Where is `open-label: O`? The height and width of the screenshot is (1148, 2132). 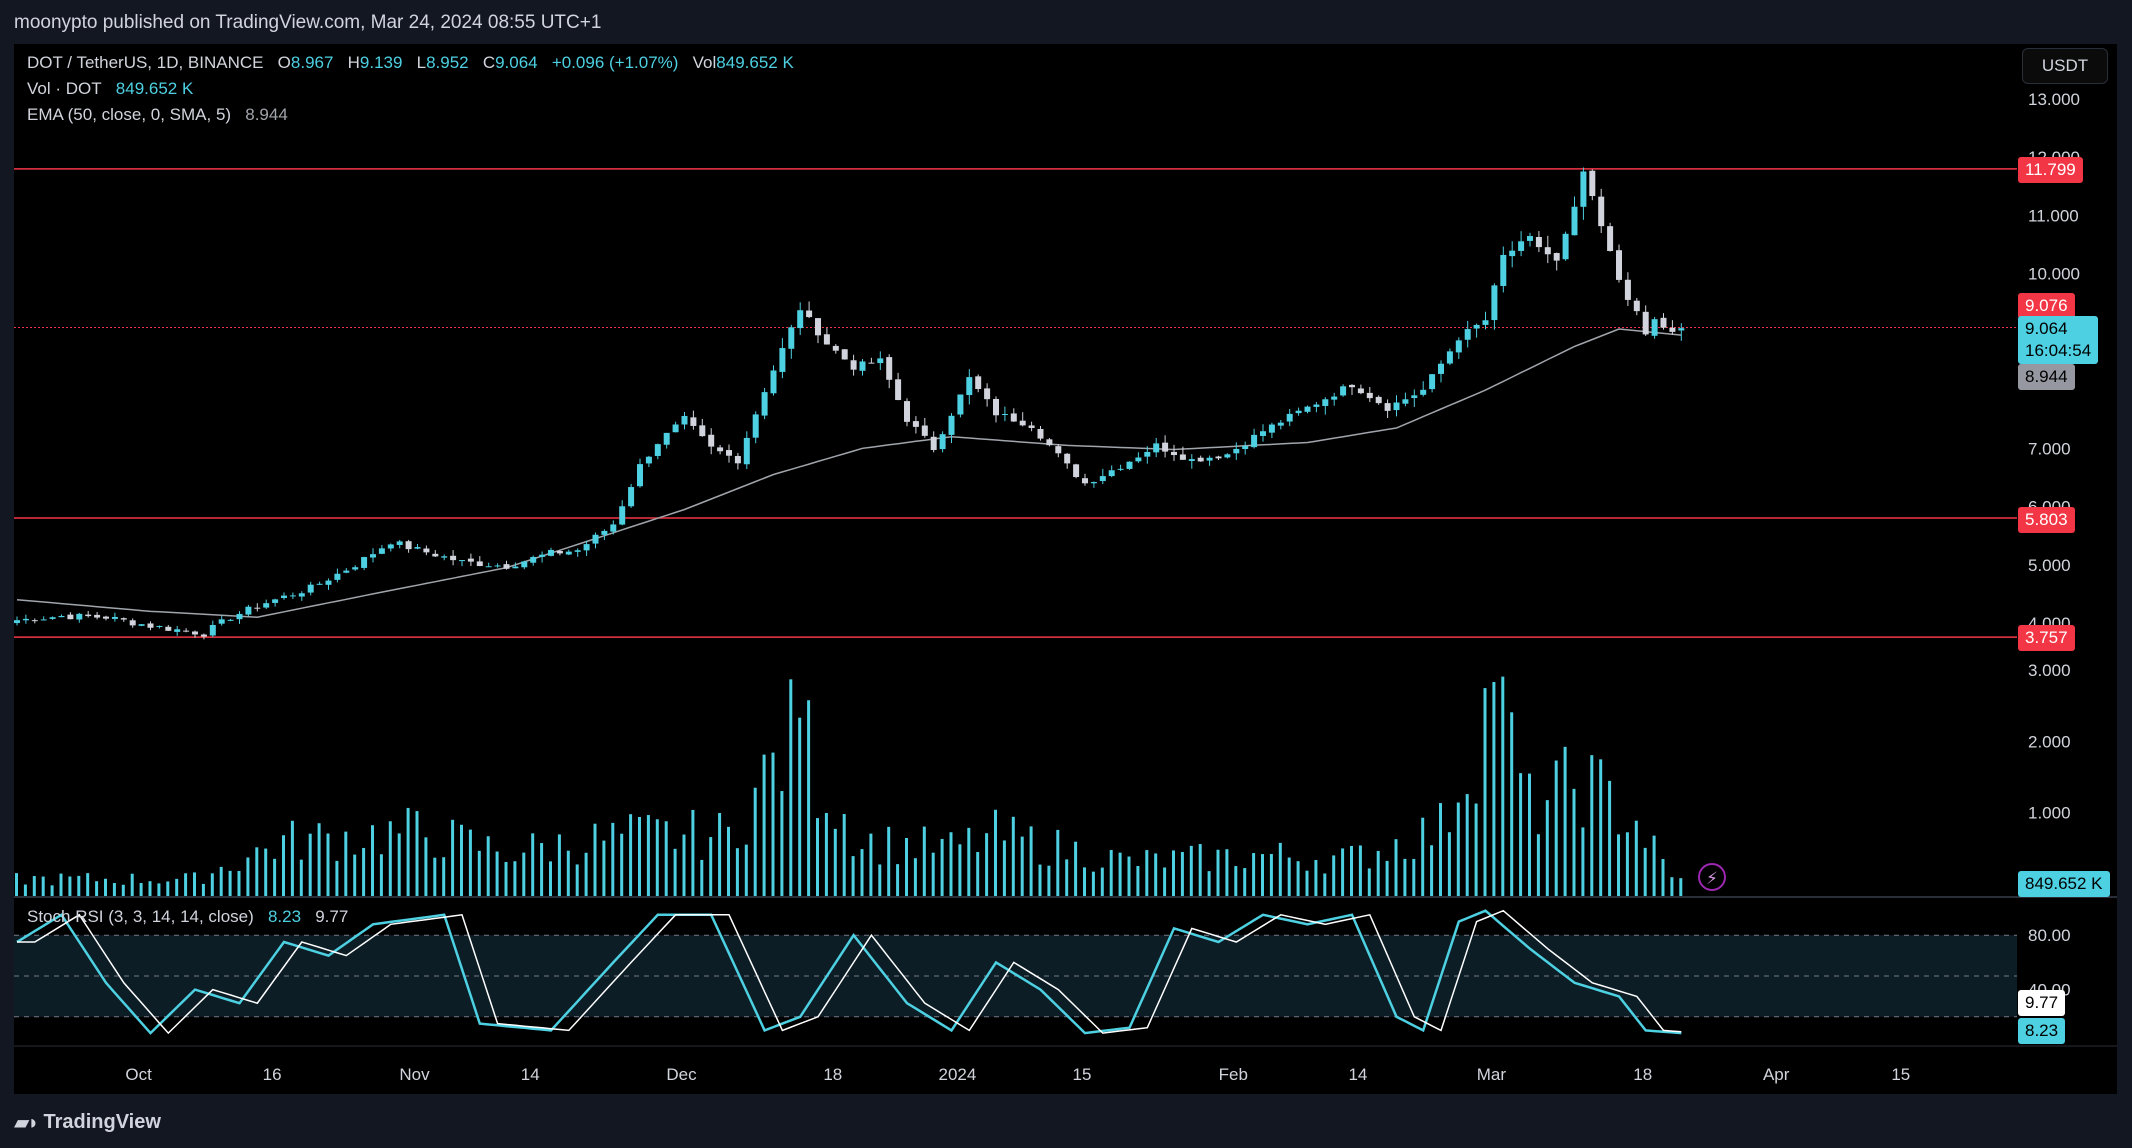
open-label: O is located at coordinates (284, 62).